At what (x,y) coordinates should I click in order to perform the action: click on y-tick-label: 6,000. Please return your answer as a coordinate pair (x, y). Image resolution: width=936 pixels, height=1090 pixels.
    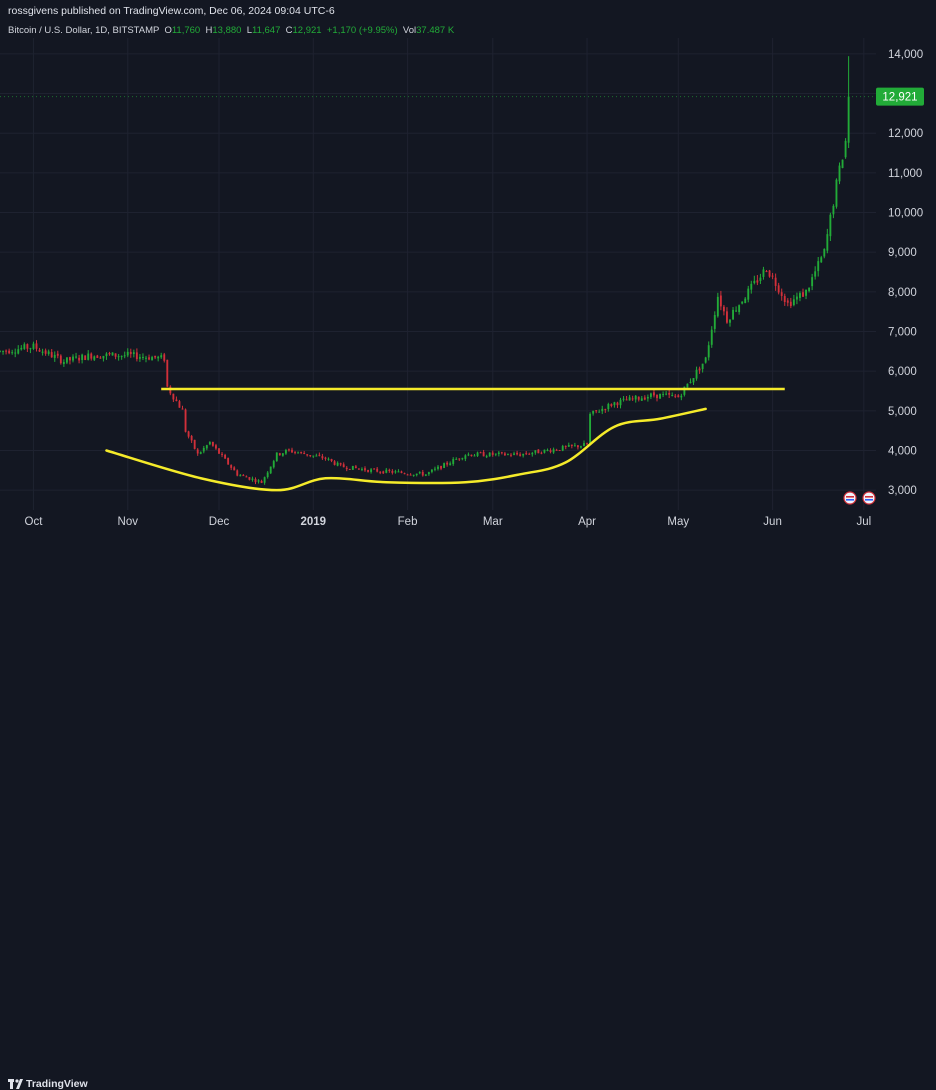
    Looking at the image, I should click on (902, 372).